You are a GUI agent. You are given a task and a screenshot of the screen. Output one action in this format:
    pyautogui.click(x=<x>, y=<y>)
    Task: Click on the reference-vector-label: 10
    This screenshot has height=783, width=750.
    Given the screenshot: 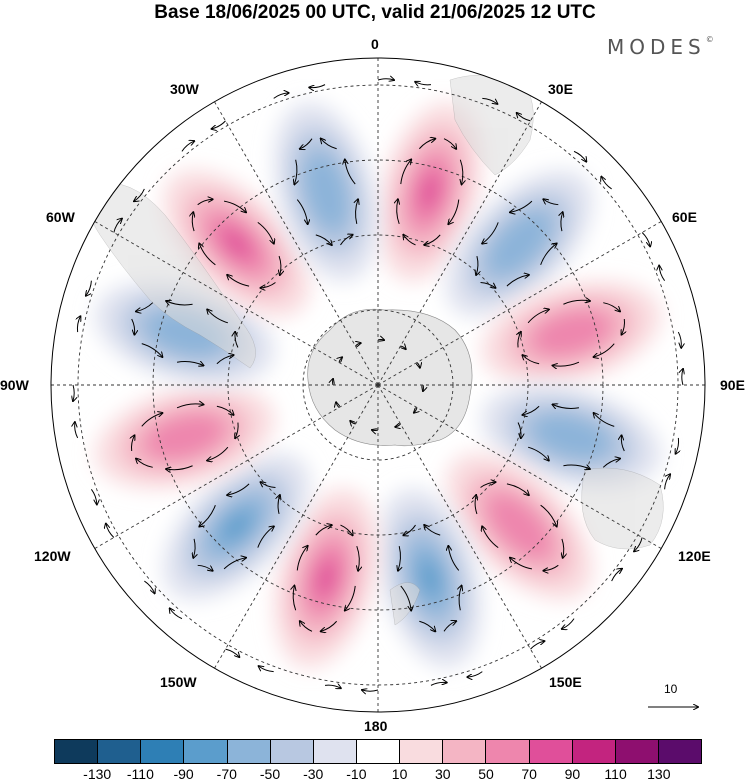 What is the action you would take?
    pyautogui.click(x=671, y=689)
    